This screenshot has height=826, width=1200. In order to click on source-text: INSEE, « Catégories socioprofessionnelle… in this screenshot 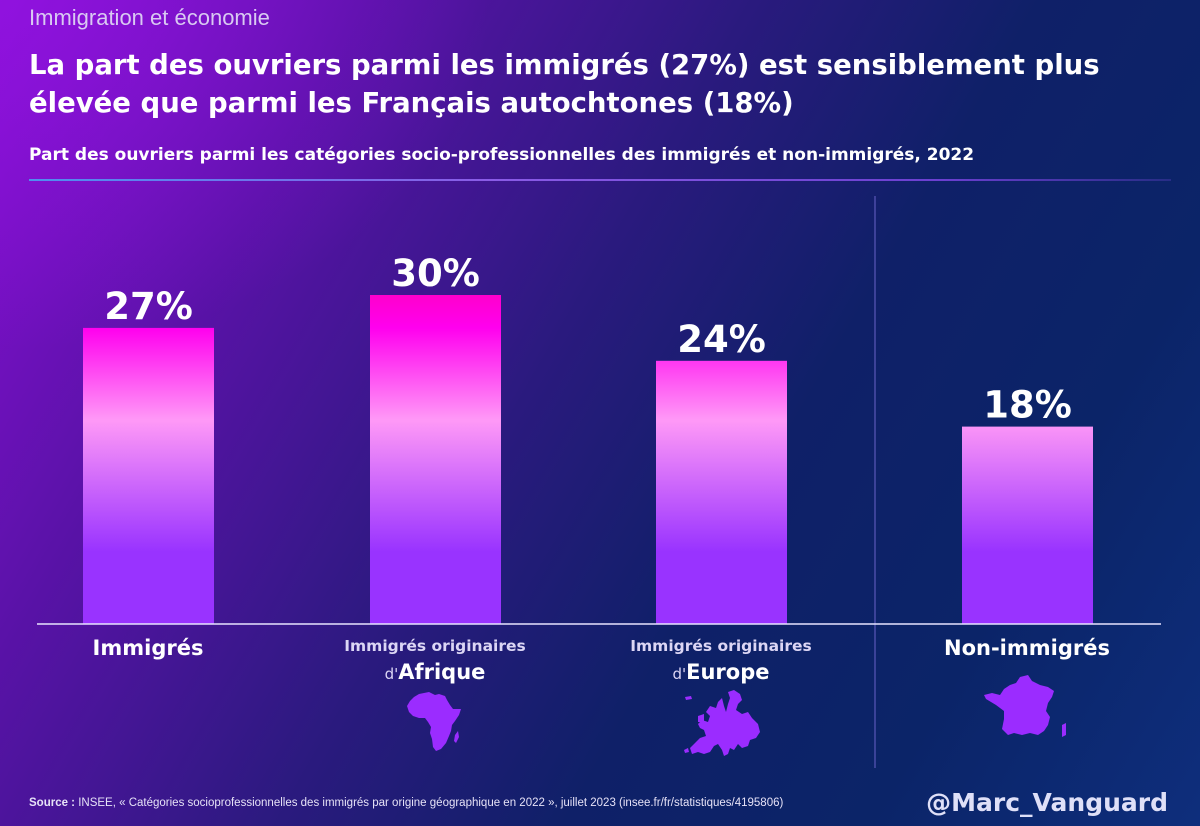, I will do `click(431, 803)`.